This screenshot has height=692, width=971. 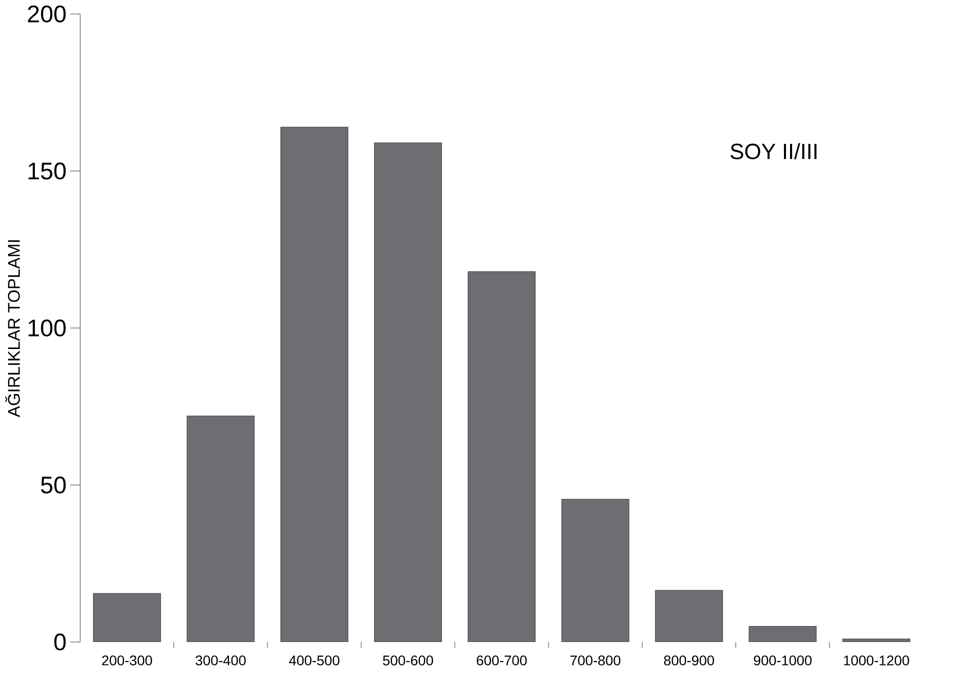 What do you see at coordinates (53, 485) in the screenshot?
I see `y-tick-label: 50` at bounding box center [53, 485].